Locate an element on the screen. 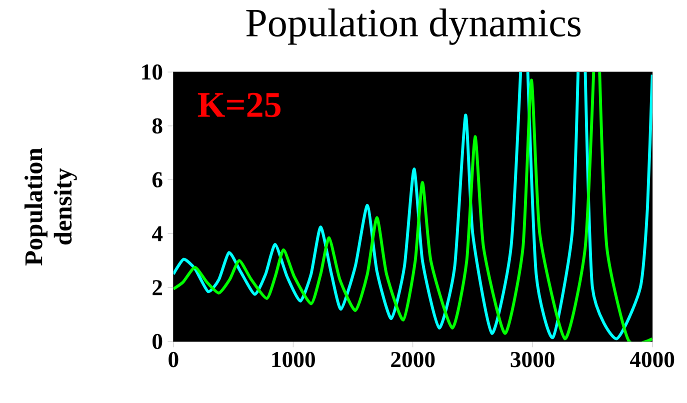  x-tick-label: 4000 is located at coordinates (652, 360).